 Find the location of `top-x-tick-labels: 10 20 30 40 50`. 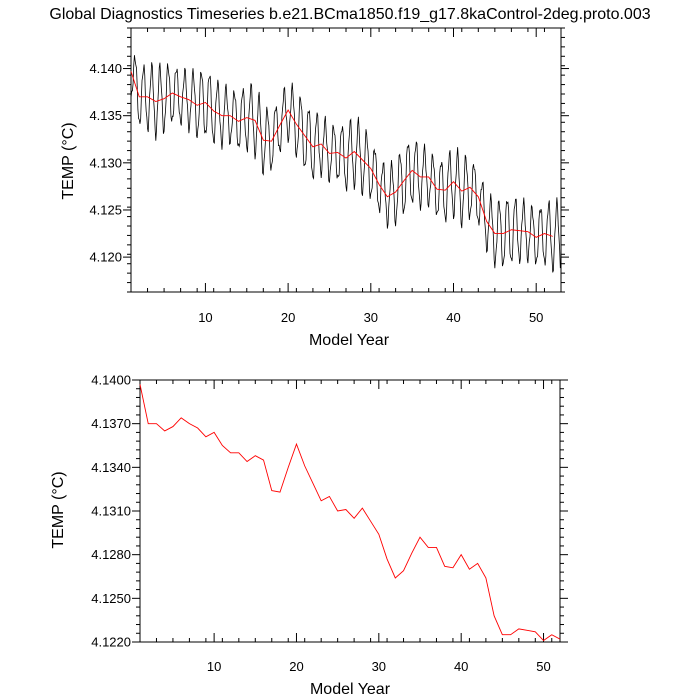

top-x-tick-labels: 10 20 30 40 50 is located at coordinates (370, 317).